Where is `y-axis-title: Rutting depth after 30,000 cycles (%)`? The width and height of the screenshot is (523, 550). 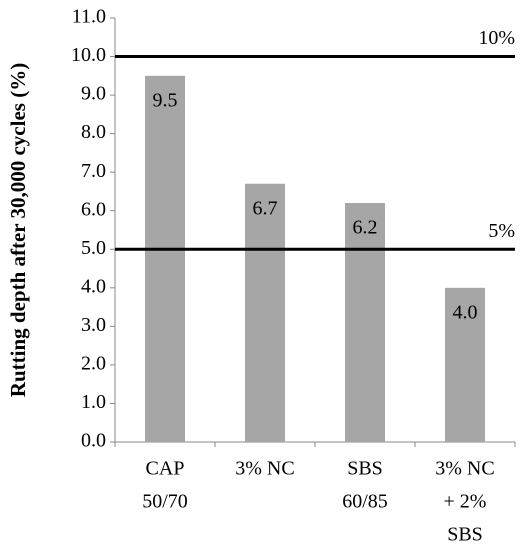
y-axis-title: Rutting depth after 30,000 cycles (%) is located at coordinates (18, 230).